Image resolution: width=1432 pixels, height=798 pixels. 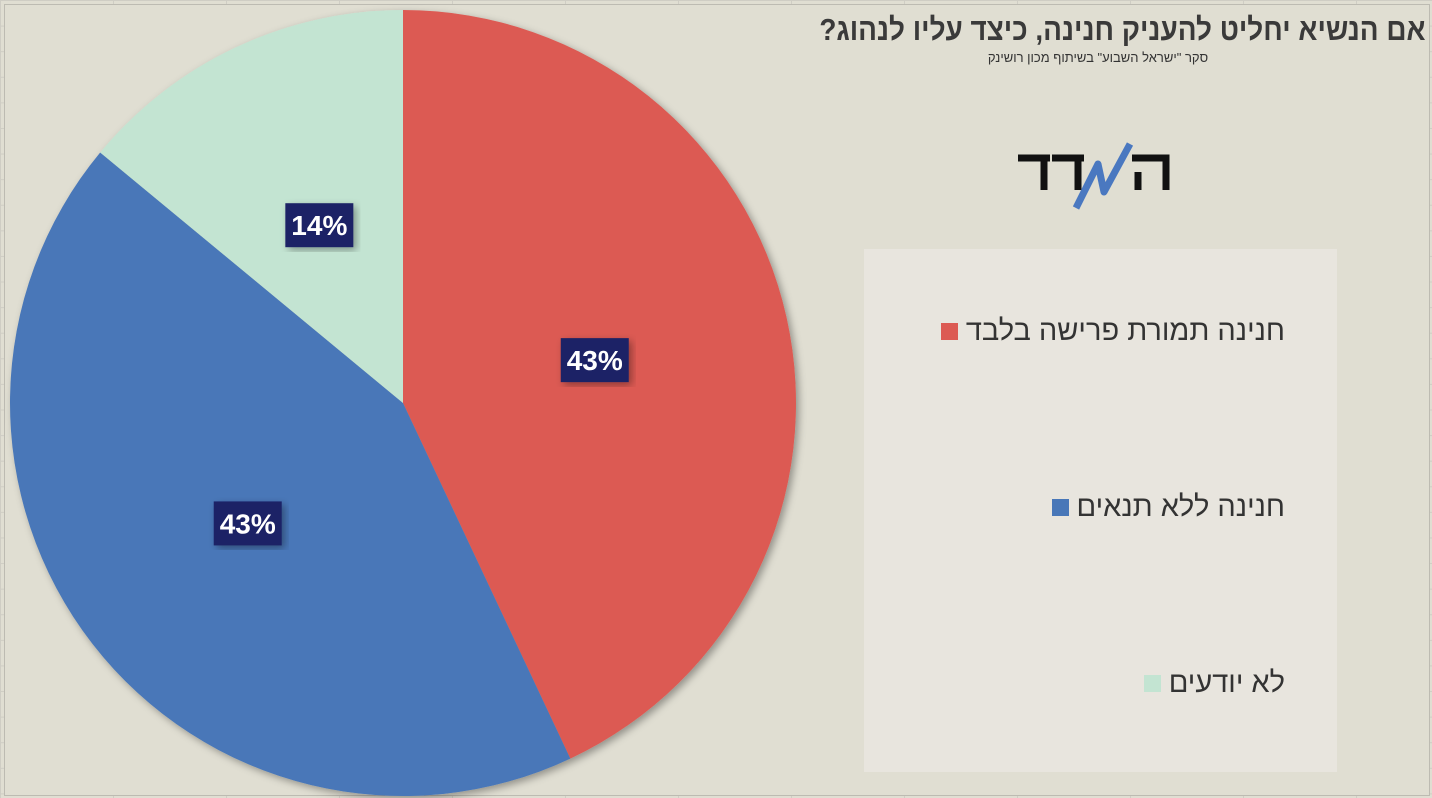 I want to click on legend-item: חנינה ללא תנאים, so click(x=1168, y=507).